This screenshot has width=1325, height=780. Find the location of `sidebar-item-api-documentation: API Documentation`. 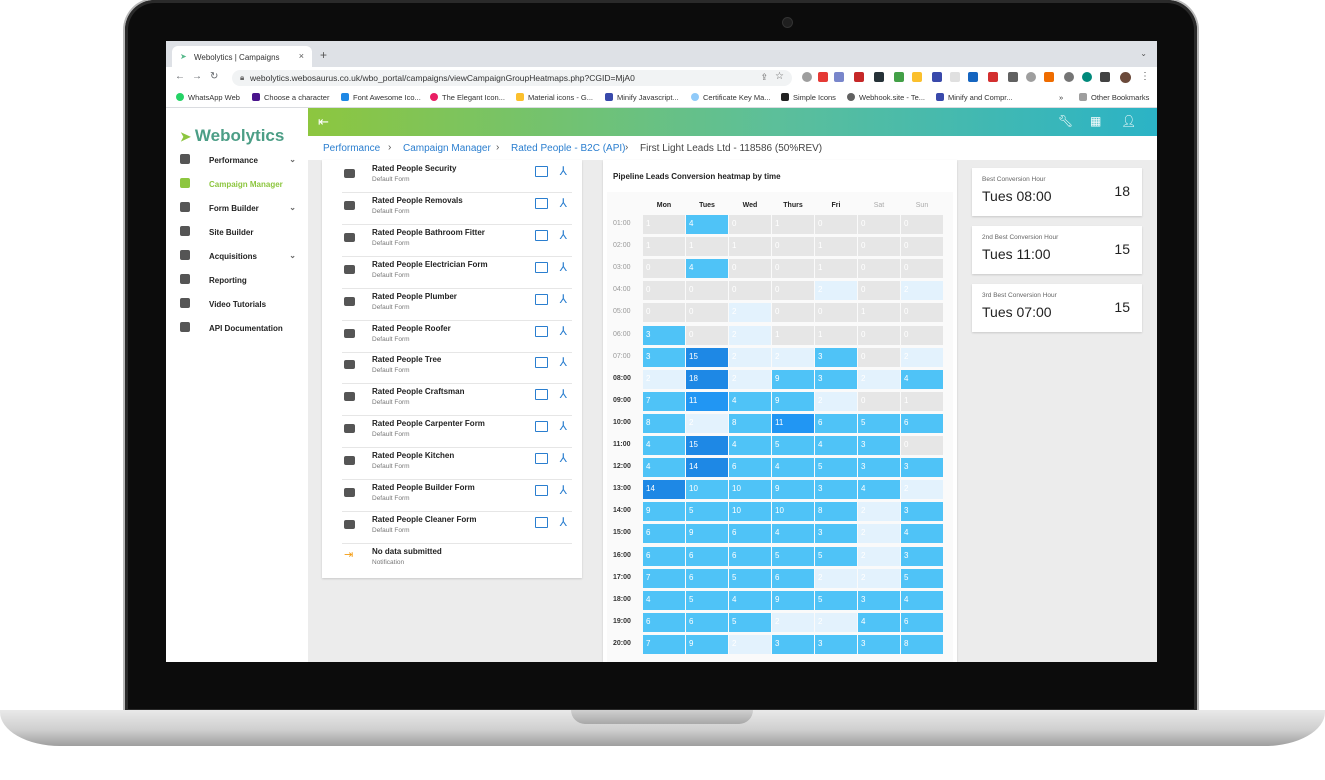

sidebar-item-api-documentation: API Documentation is located at coordinates (240, 329).